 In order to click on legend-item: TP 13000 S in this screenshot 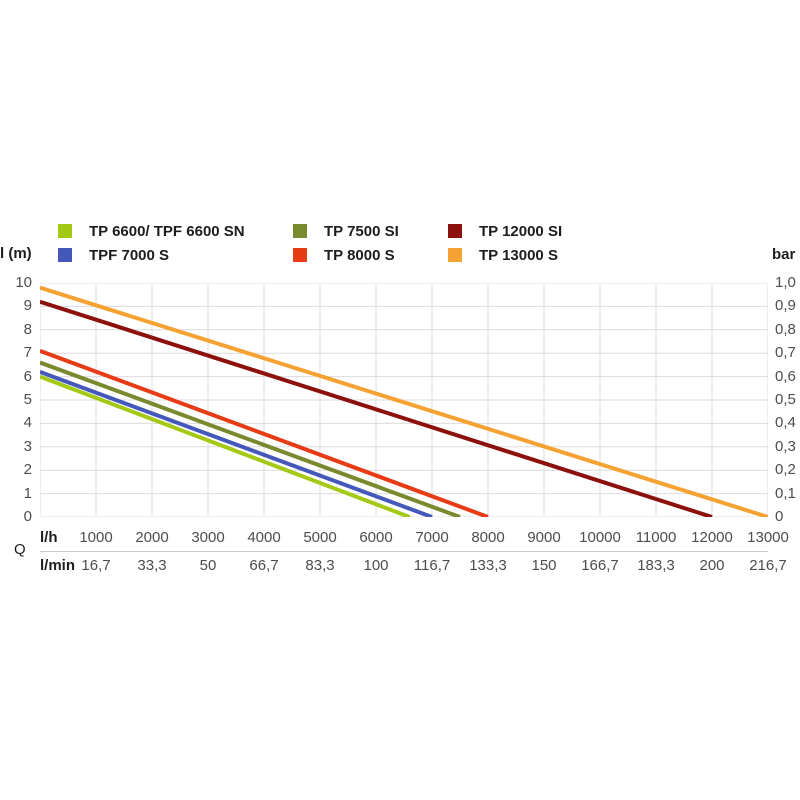, I will do `click(505, 255)`.